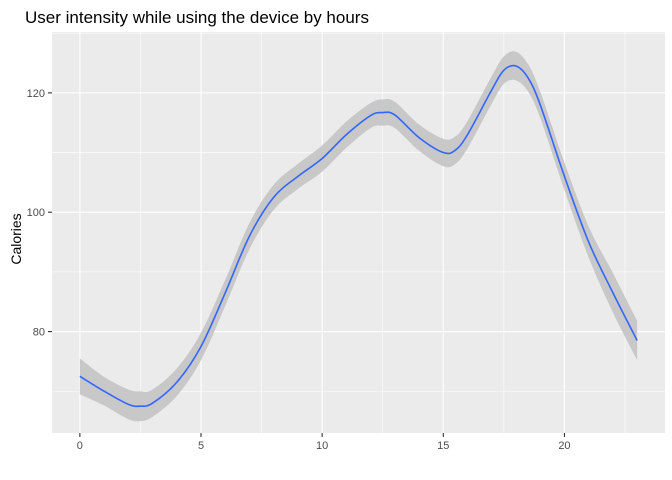 This screenshot has height=480, width=672. What do you see at coordinates (36, 213) in the screenshot?
I see `y-tick-label: 100` at bounding box center [36, 213].